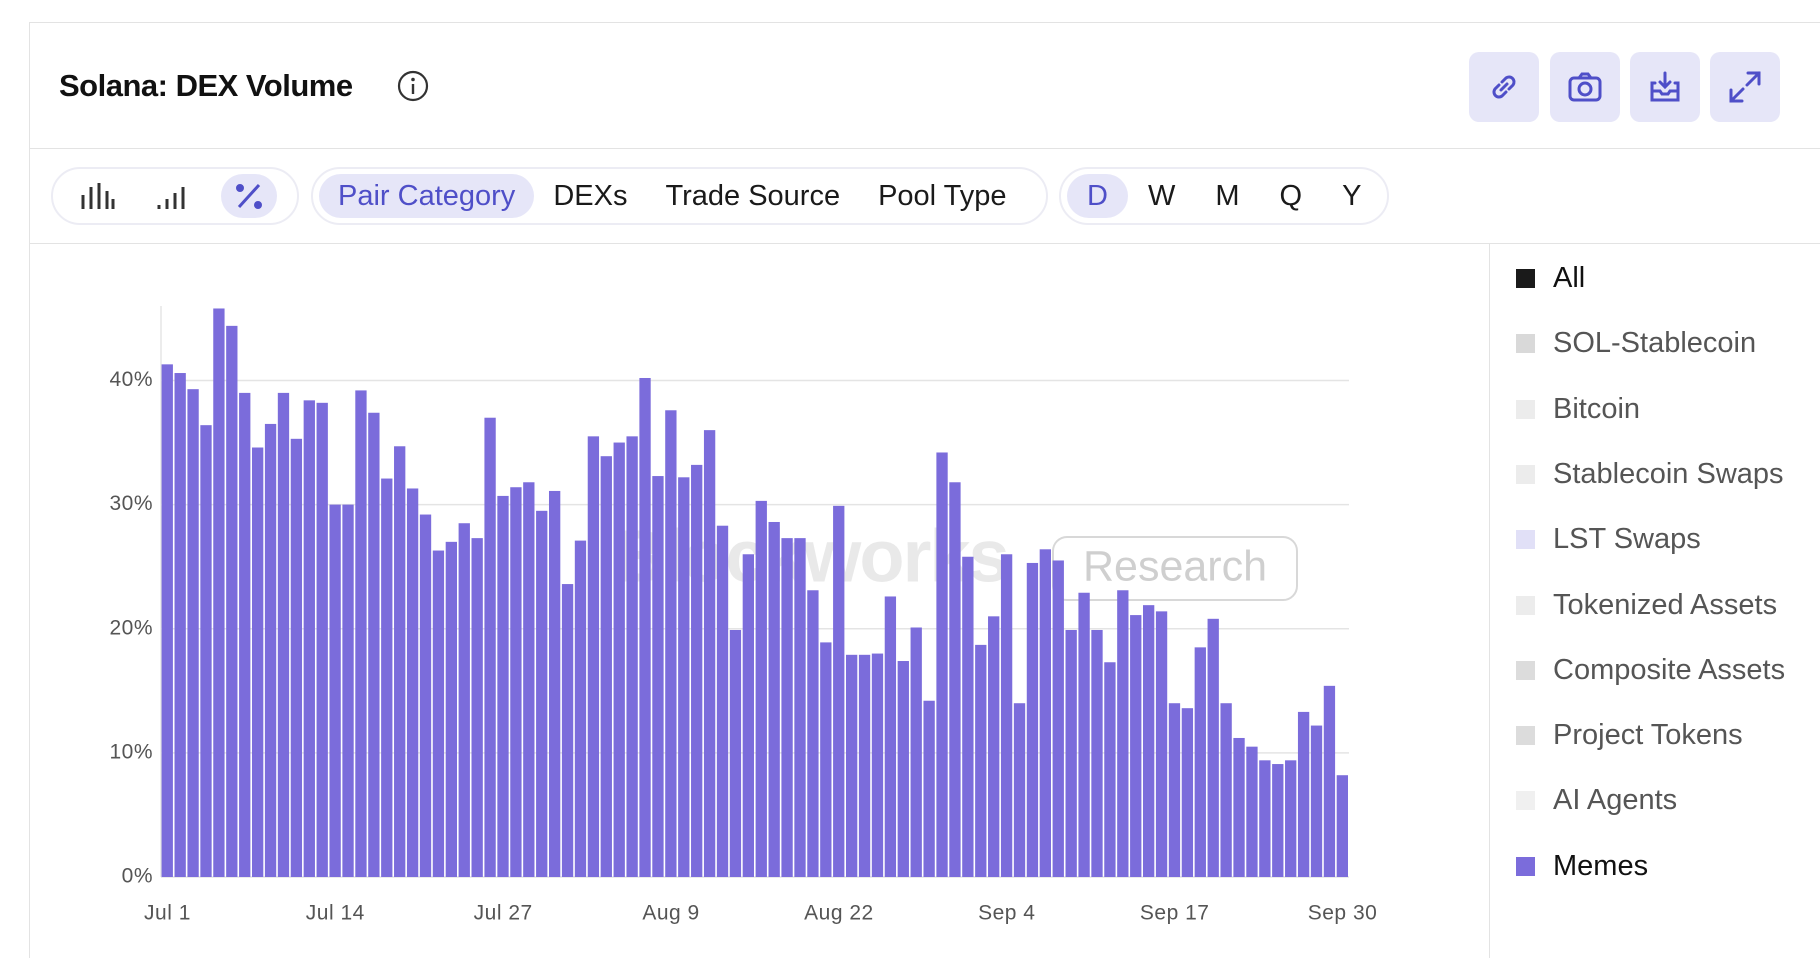 The width and height of the screenshot is (1820, 958). Describe the element at coordinates (131, 751) in the screenshot. I see `y-tick-label: 10%` at that location.